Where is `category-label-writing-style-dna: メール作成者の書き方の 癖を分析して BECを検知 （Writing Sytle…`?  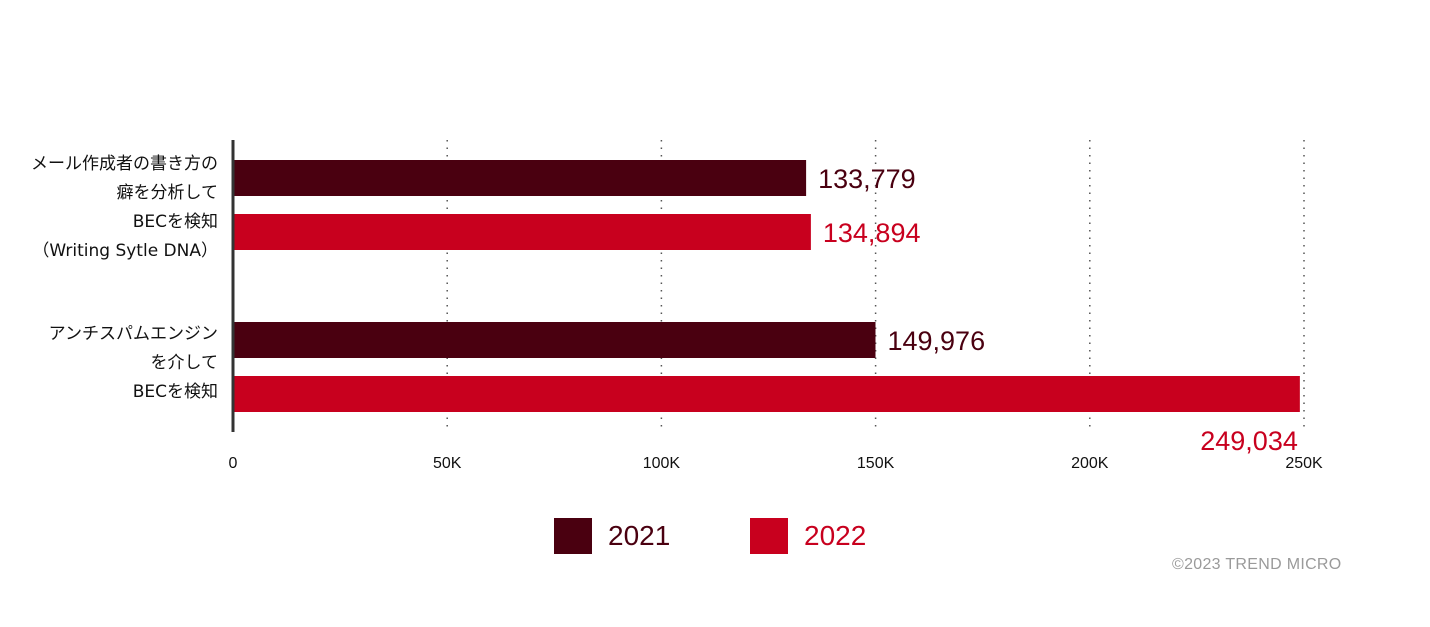
category-label-writing-style-dna: メール作成者の書き方の 癖を分析して BECを検知 （Writing Sytle… is located at coordinates (124, 207).